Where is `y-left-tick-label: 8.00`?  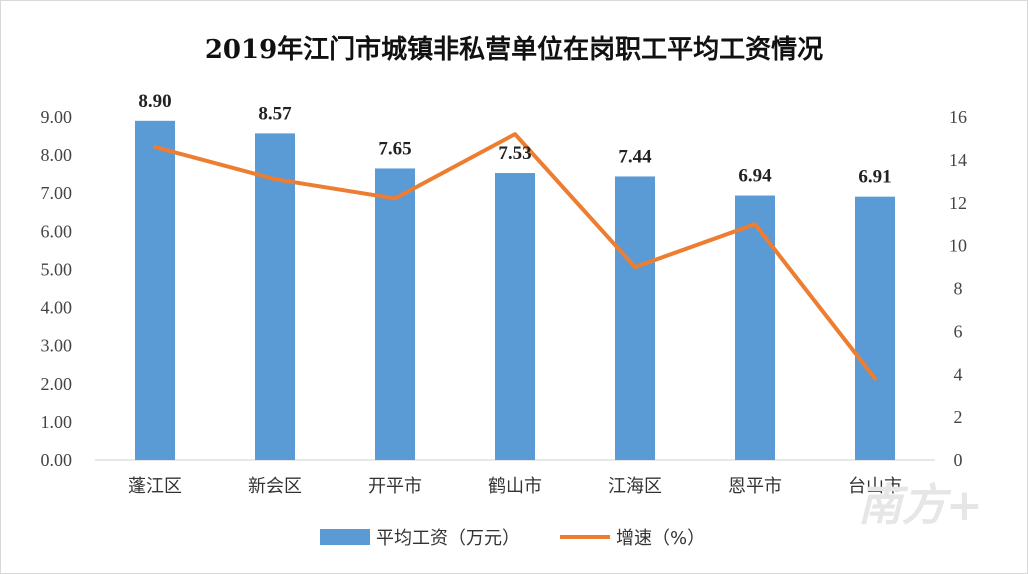 y-left-tick-label: 8.00 is located at coordinates (57, 155).